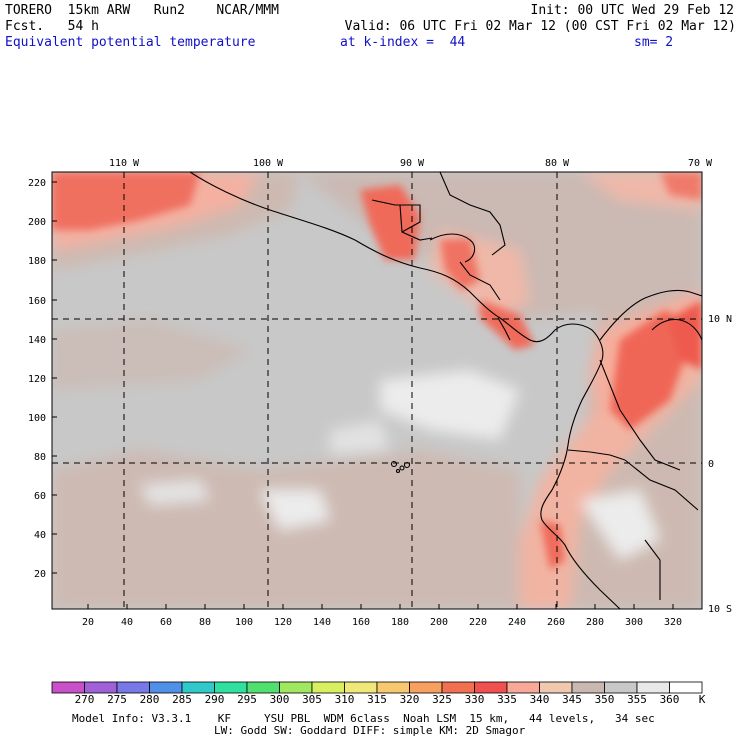 Image resolution: width=740 pixels, height=740 pixels. Describe the element at coordinates (670, 699) in the screenshot. I see `colorbar-label: 360` at that location.